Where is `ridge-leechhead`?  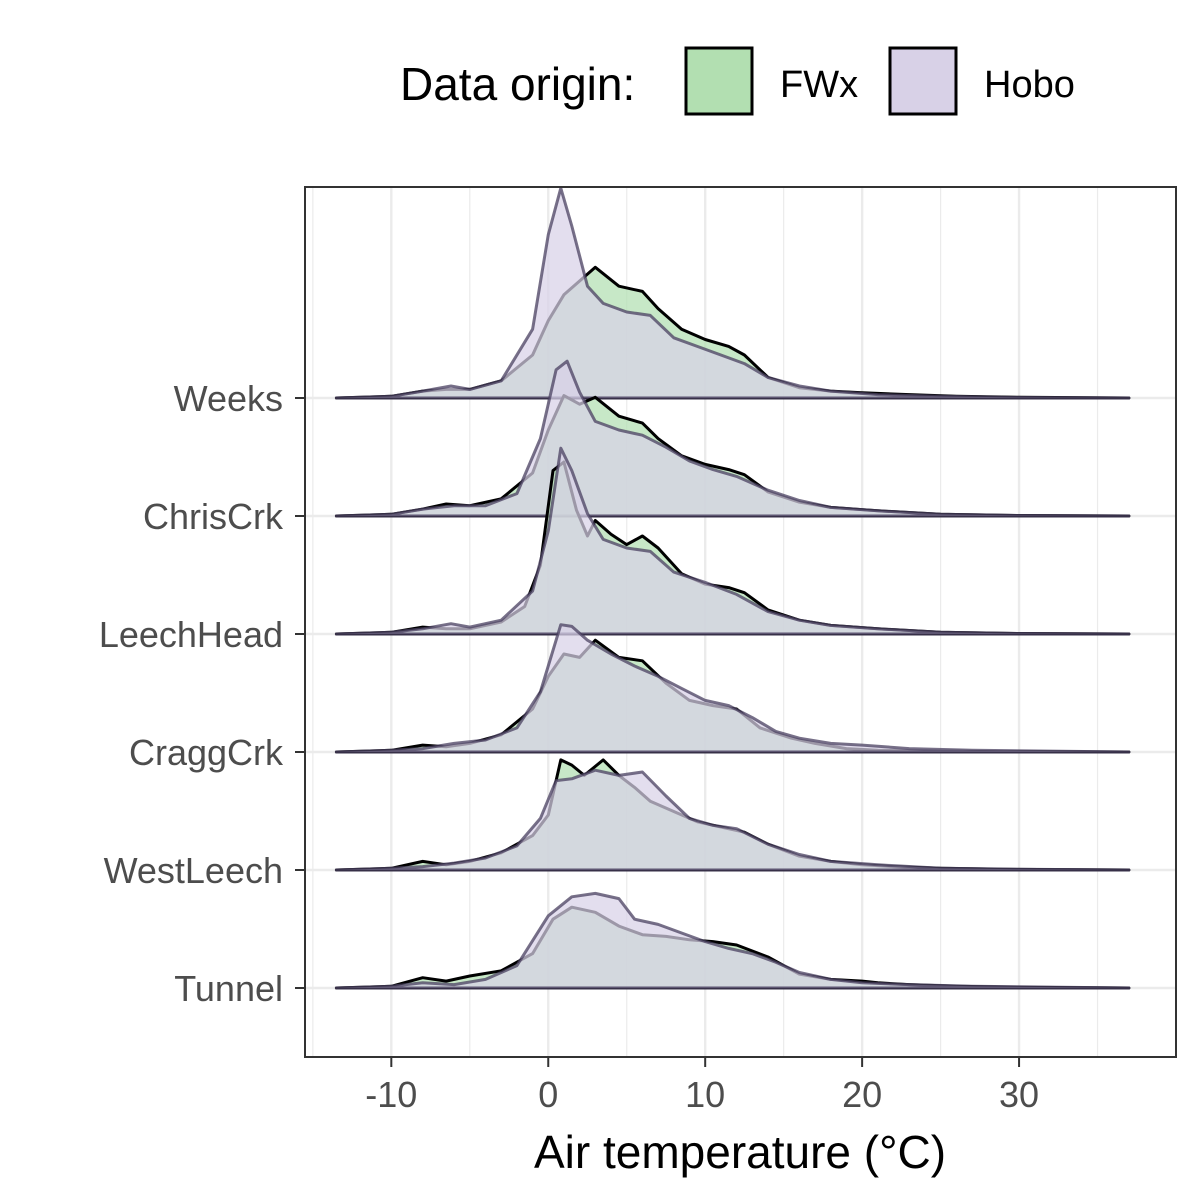 ridge-leechhead is located at coordinates (732, 541).